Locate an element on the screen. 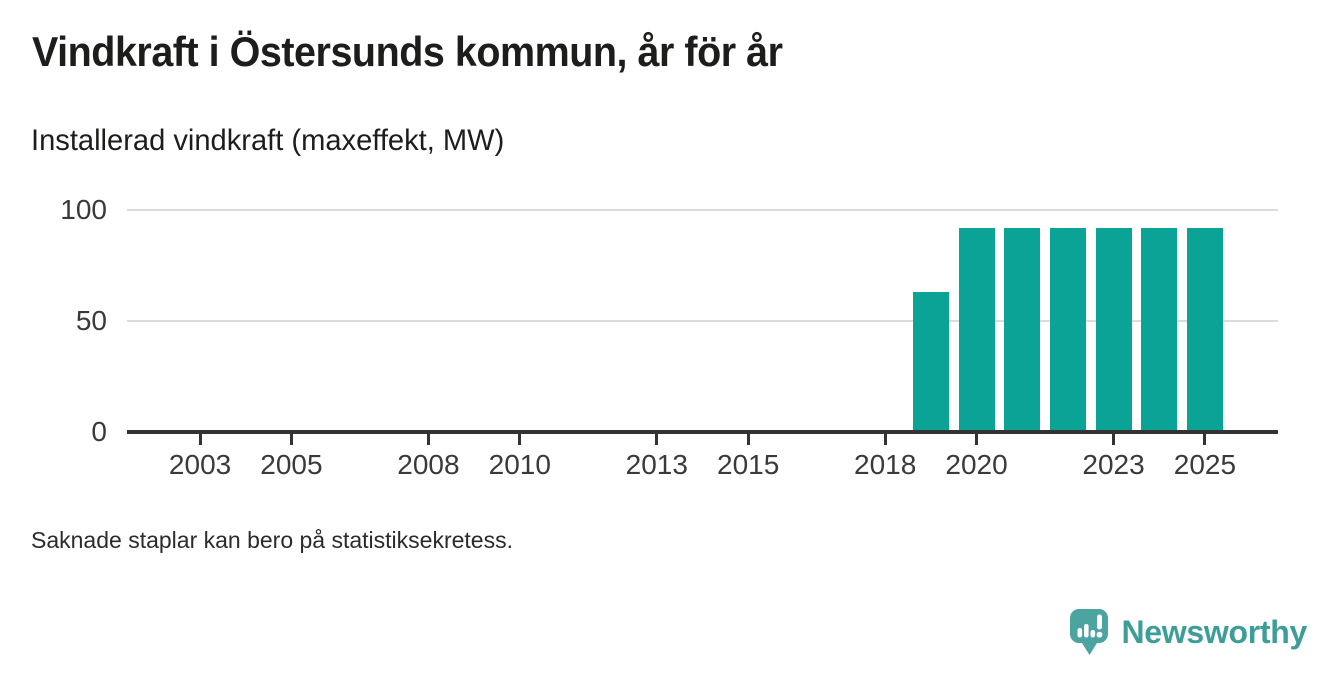 This screenshot has width=1340, height=685. x-axis-label-2023: 2023 is located at coordinates (1113, 464).